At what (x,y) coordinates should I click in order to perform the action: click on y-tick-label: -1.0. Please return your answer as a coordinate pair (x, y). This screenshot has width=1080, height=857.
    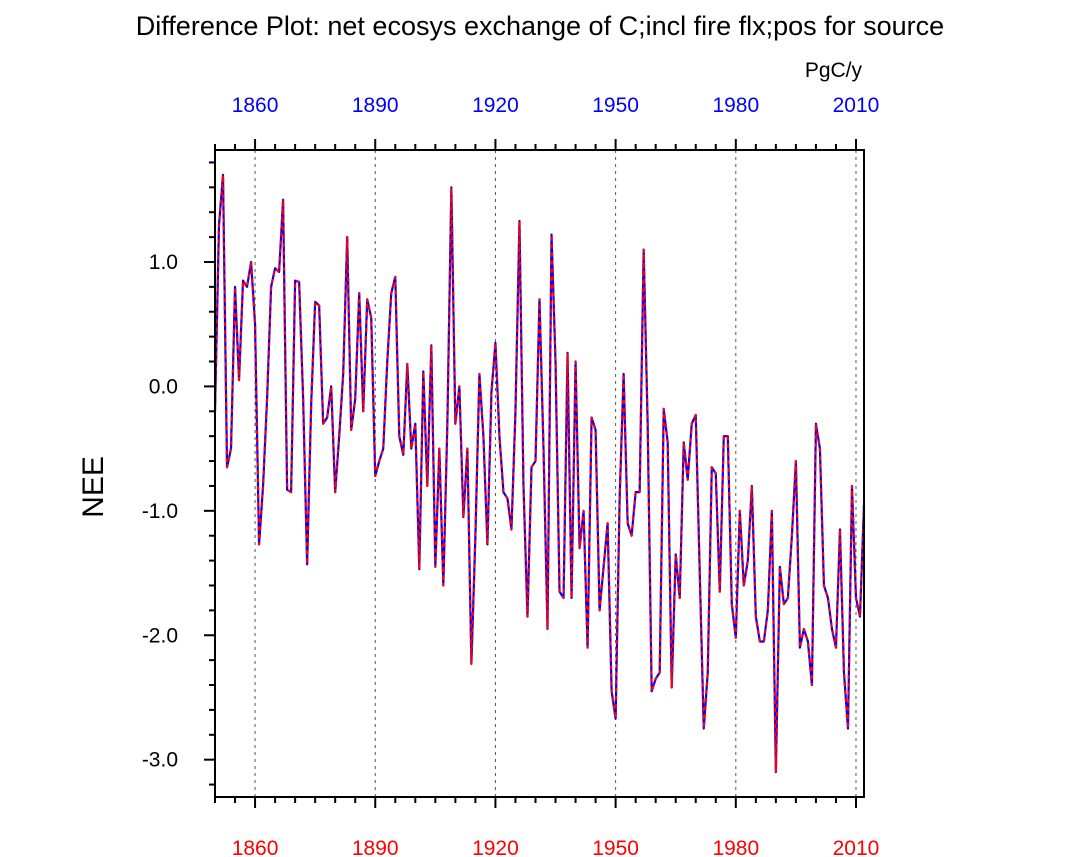
    Looking at the image, I should click on (160, 511).